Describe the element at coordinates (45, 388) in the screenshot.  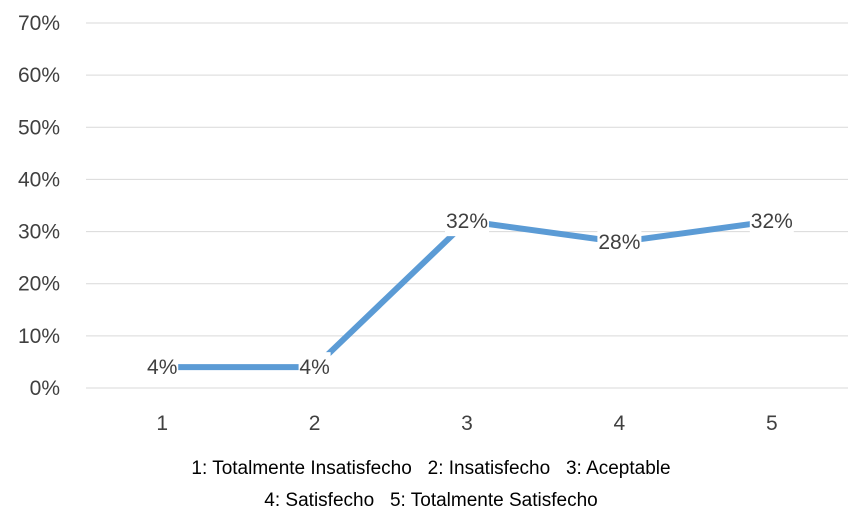
I see `y-tick-label: 0%` at that location.